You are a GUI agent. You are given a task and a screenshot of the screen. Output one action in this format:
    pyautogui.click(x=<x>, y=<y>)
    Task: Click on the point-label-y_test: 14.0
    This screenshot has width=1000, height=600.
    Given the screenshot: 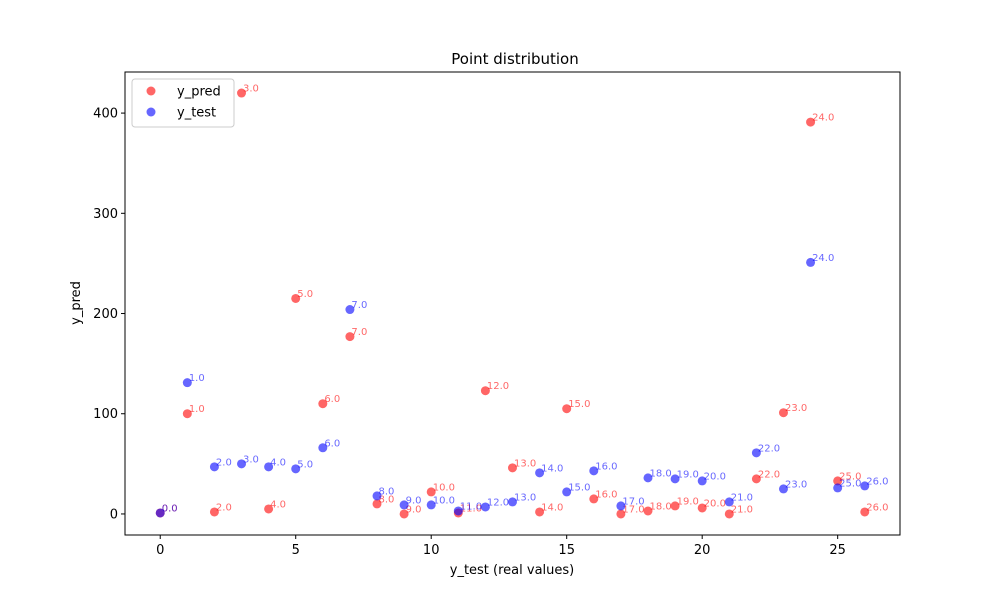 What is the action you would take?
    pyautogui.click(x=552, y=468)
    